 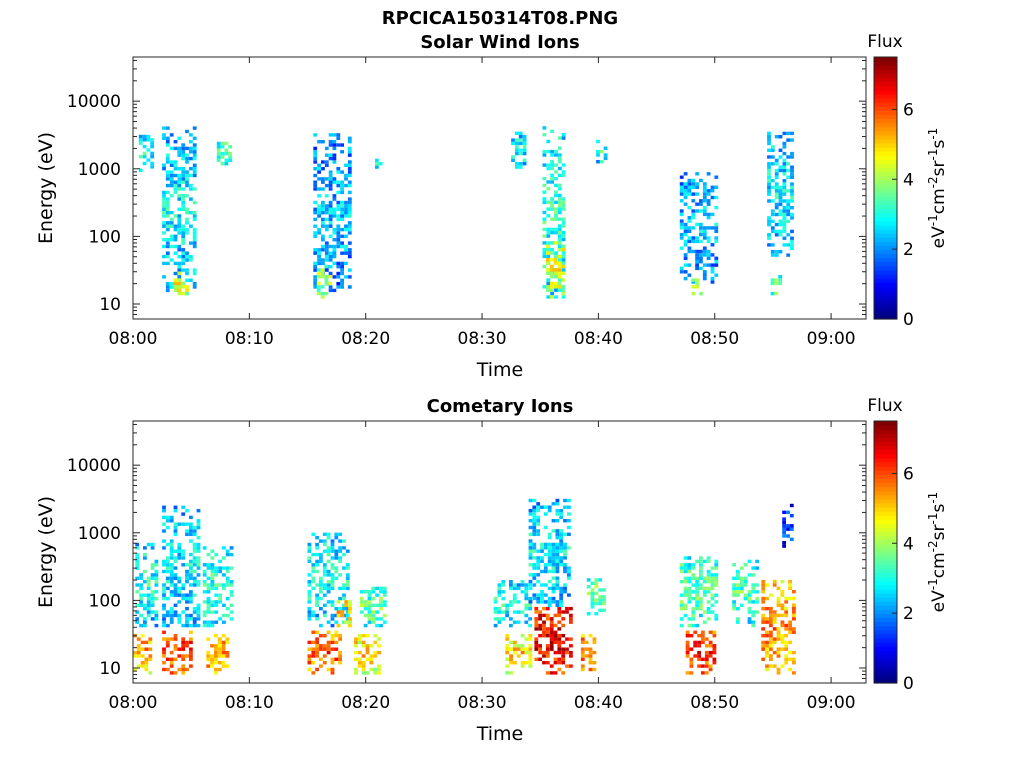 What do you see at coordinates (500, 18) in the screenshot?
I see `figure-title: RPCICA150314T08.PNG` at bounding box center [500, 18].